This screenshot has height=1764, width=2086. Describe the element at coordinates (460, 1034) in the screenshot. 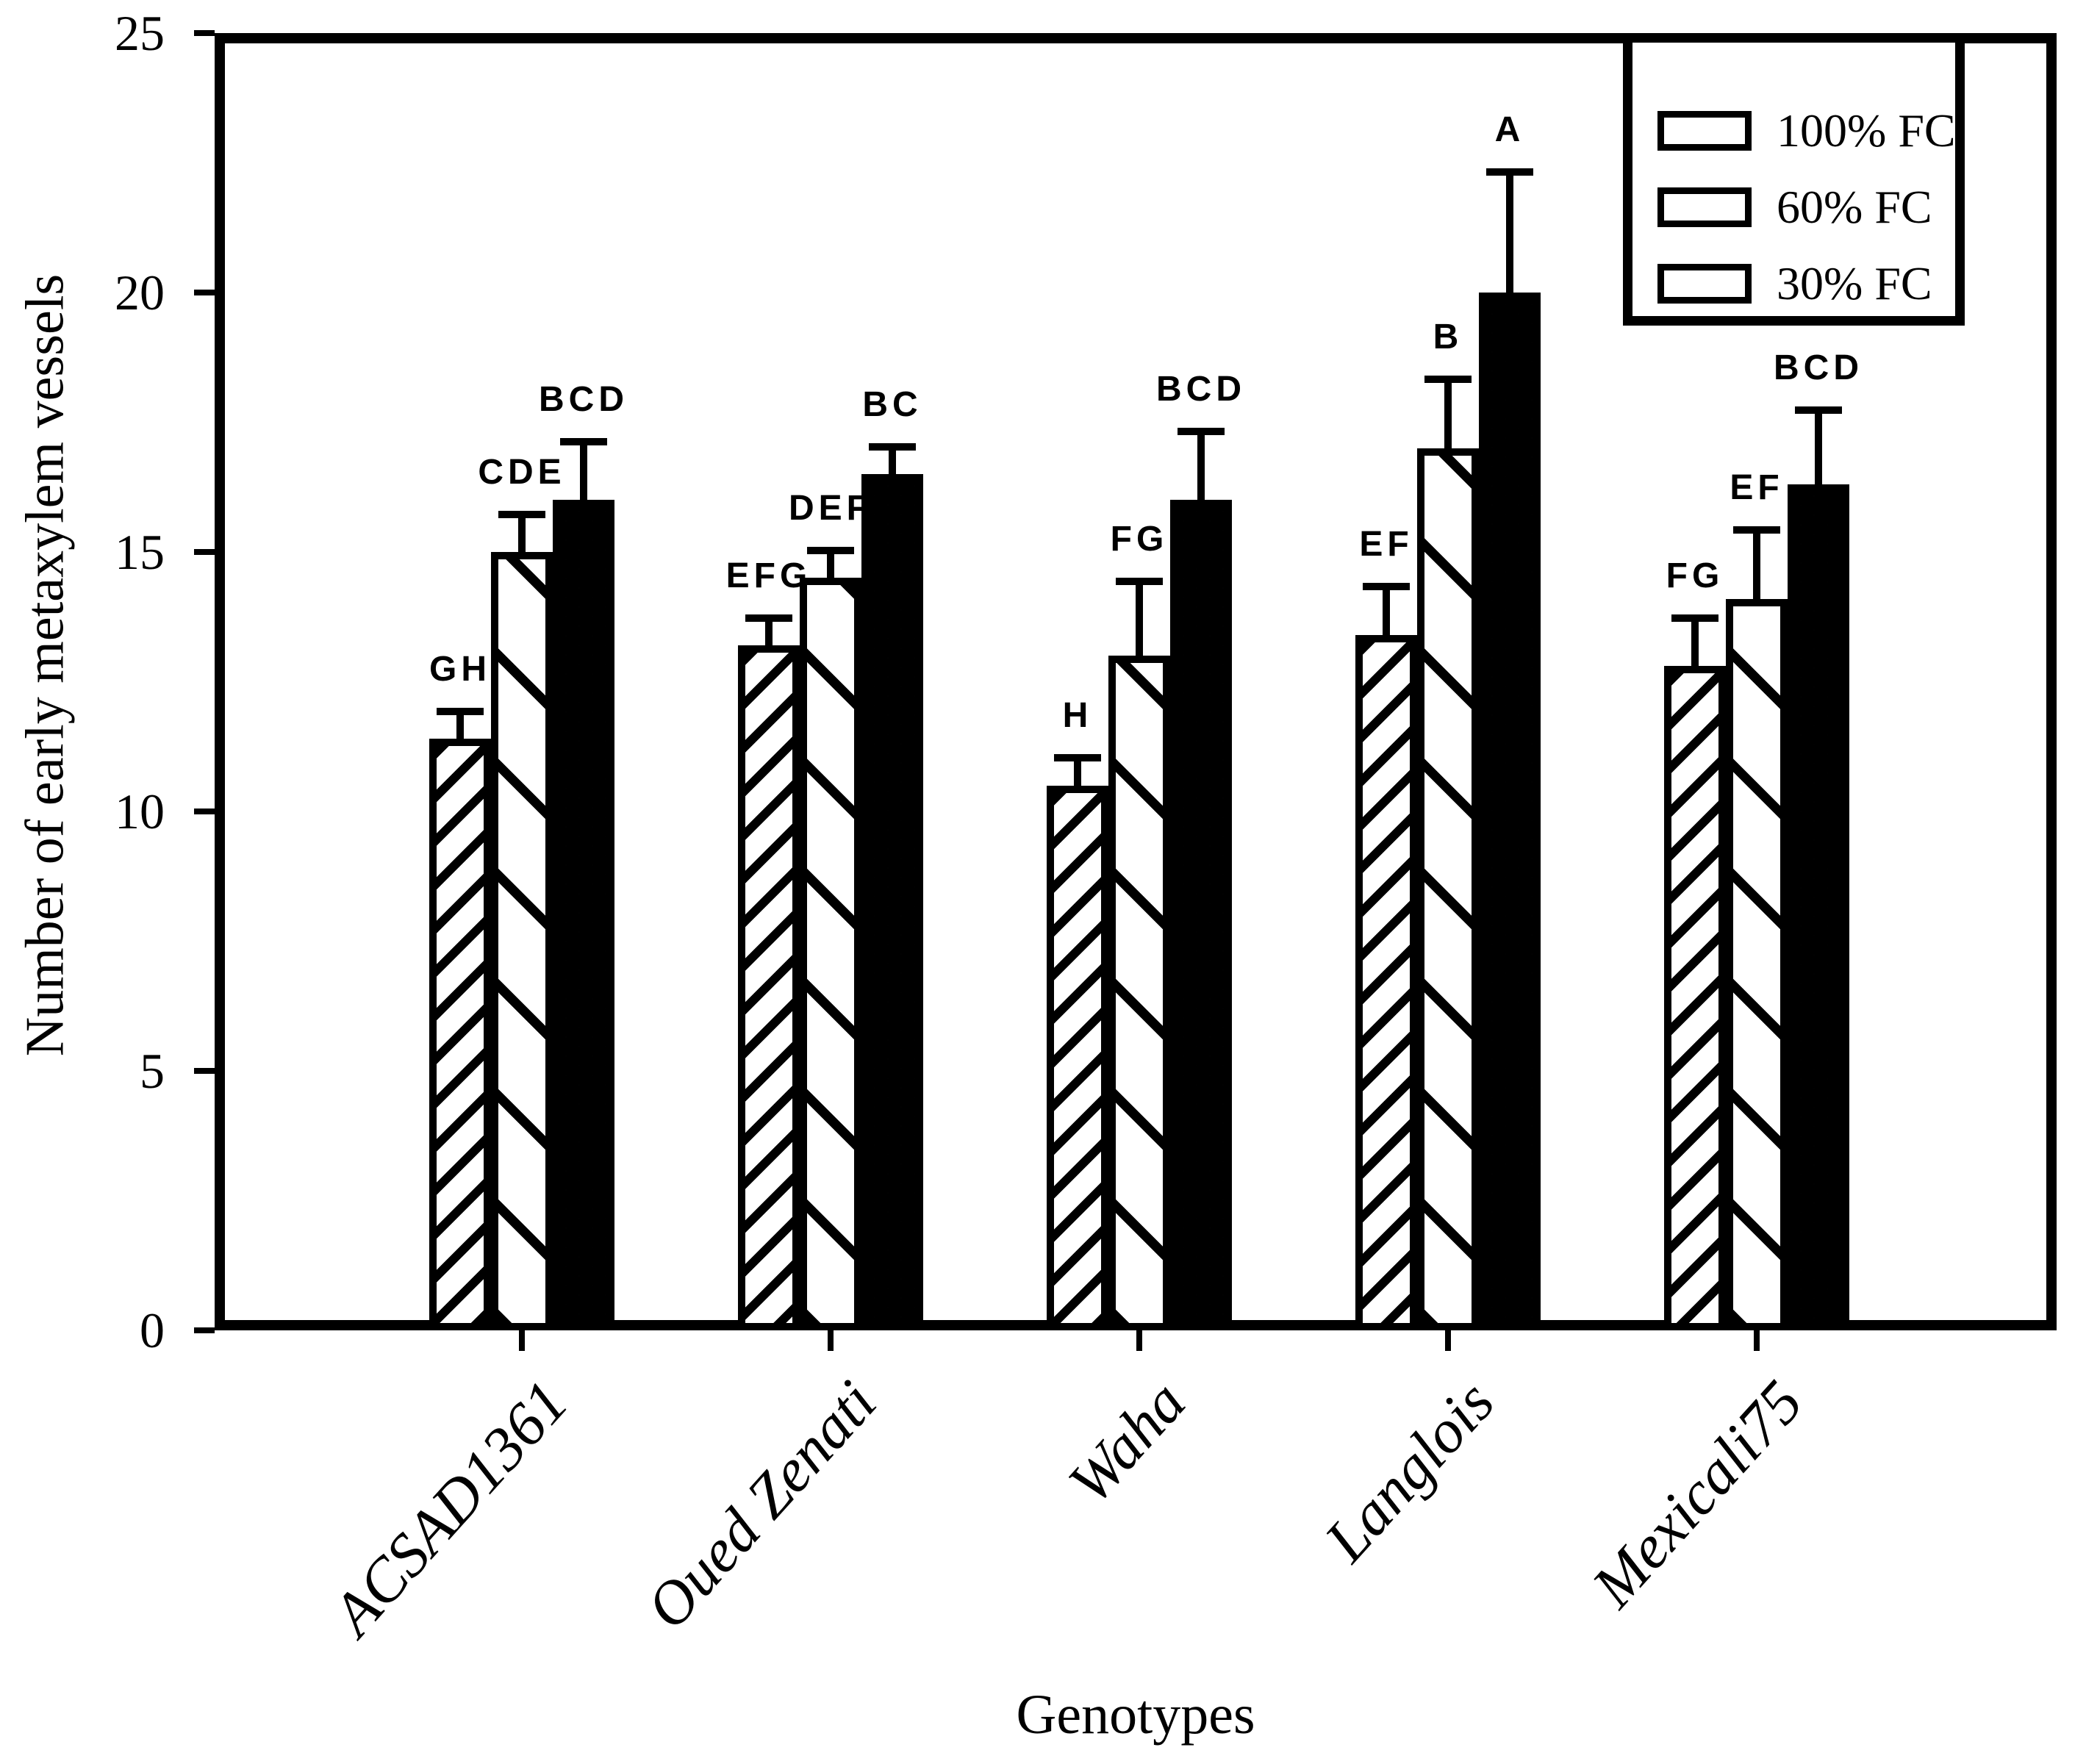

I see `bar-100FC-ACSAD1361` at that location.